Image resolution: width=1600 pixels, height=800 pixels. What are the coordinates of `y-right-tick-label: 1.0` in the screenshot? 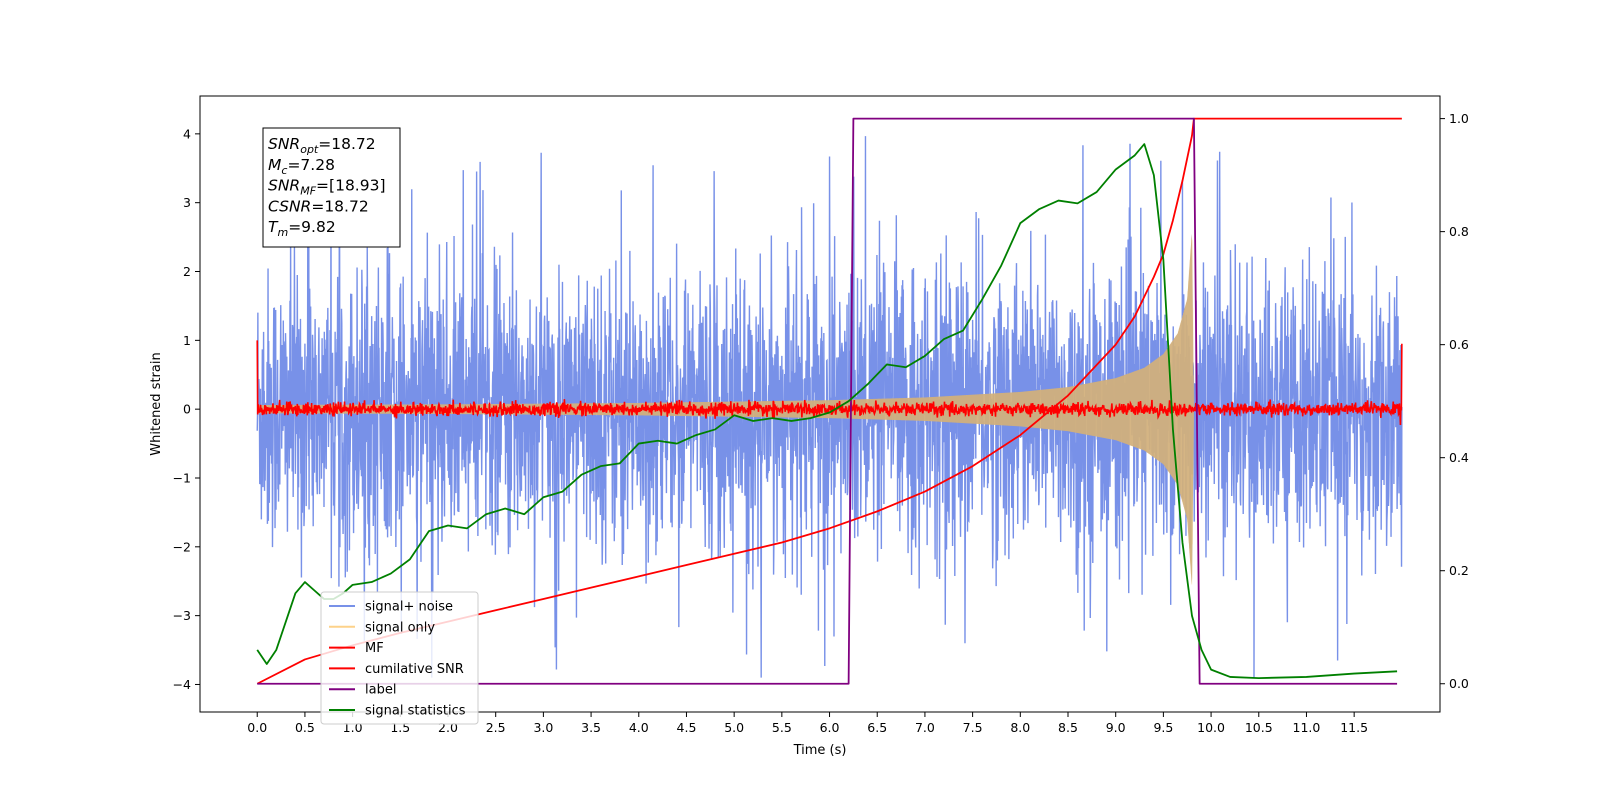 It's located at (1459, 118).